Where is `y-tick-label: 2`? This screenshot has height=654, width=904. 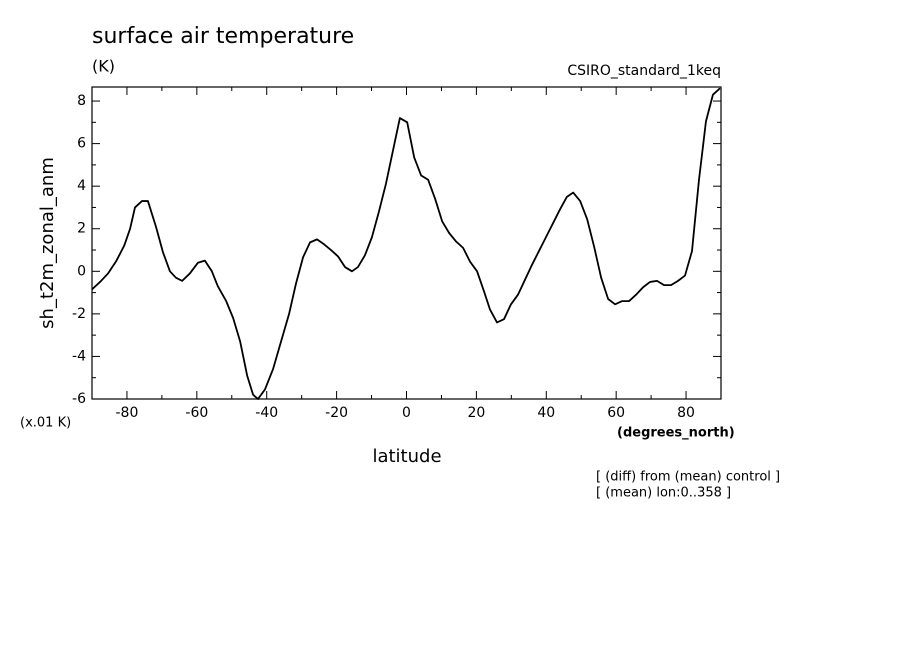
y-tick-label: 2 is located at coordinates (81, 229).